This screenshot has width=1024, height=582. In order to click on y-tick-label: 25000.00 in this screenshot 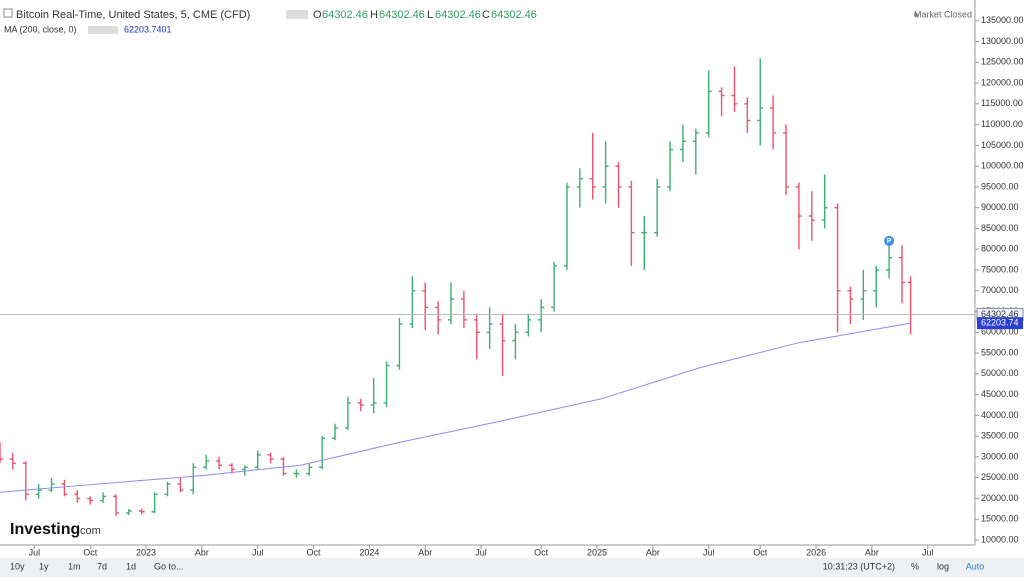, I will do `click(1000, 477)`.